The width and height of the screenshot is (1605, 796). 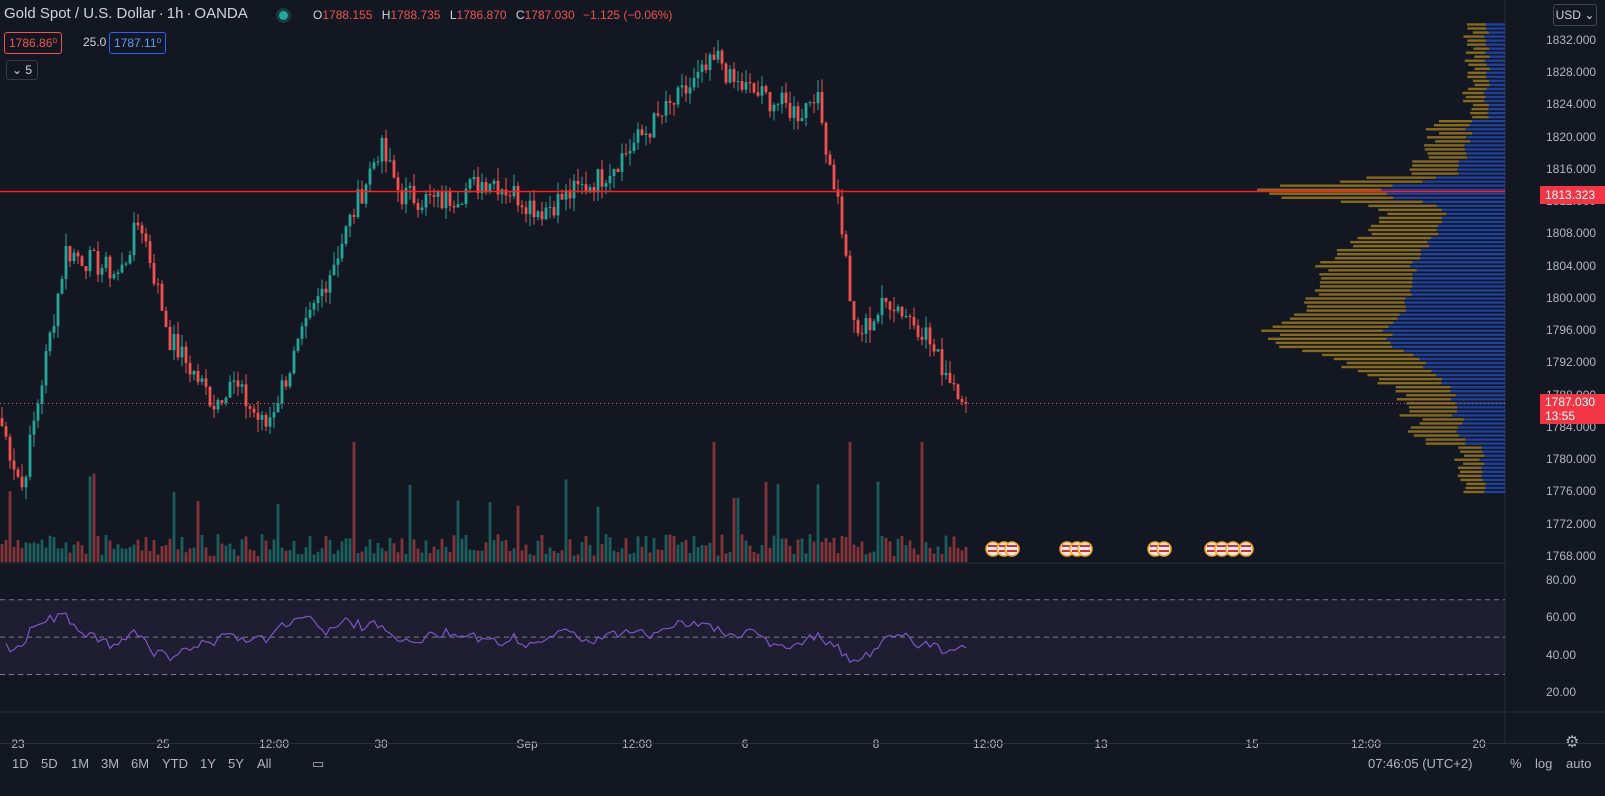 What do you see at coordinates (175, 13) in the screenshot?
I see `interval-label: 1h` at bounding box center [175, 13].